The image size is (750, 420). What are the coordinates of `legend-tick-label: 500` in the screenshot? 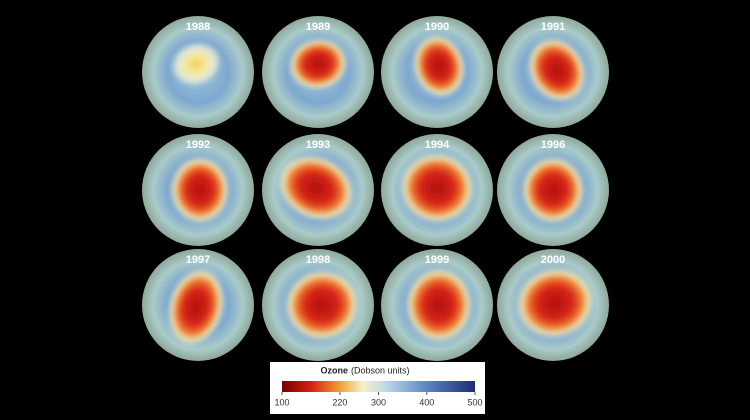 It's located at (474, 402).